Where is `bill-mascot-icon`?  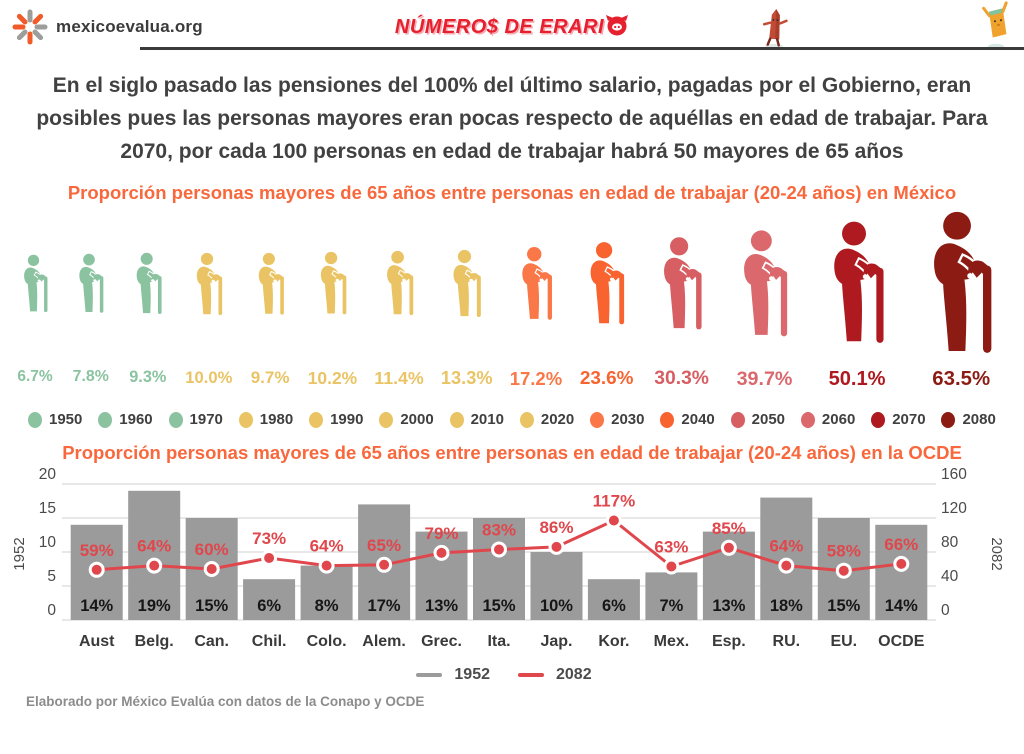
bill-mascot-icon is located at coordinates (995, 25).